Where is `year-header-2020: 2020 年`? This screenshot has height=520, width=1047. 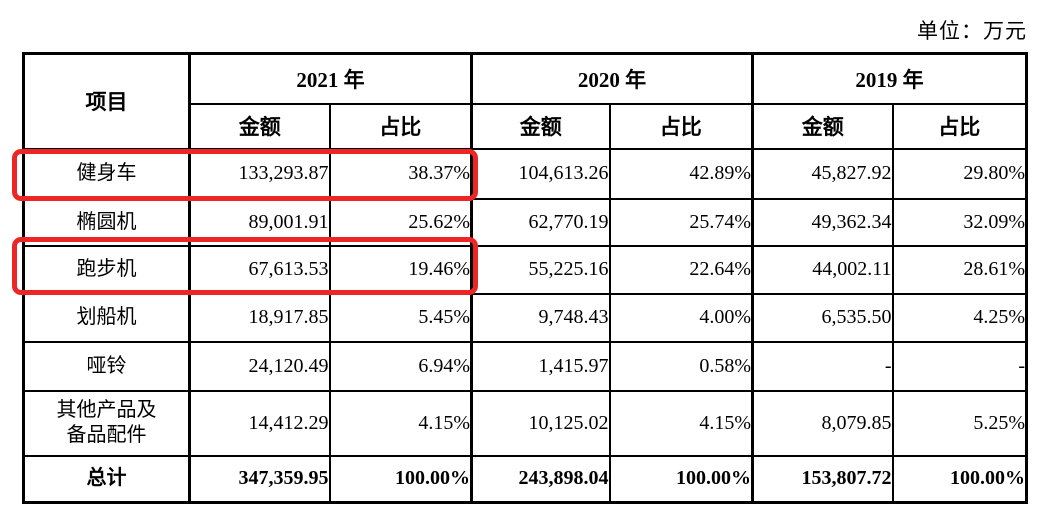 year-header-2020: 2020 年 is located at coordinates (612, 78).